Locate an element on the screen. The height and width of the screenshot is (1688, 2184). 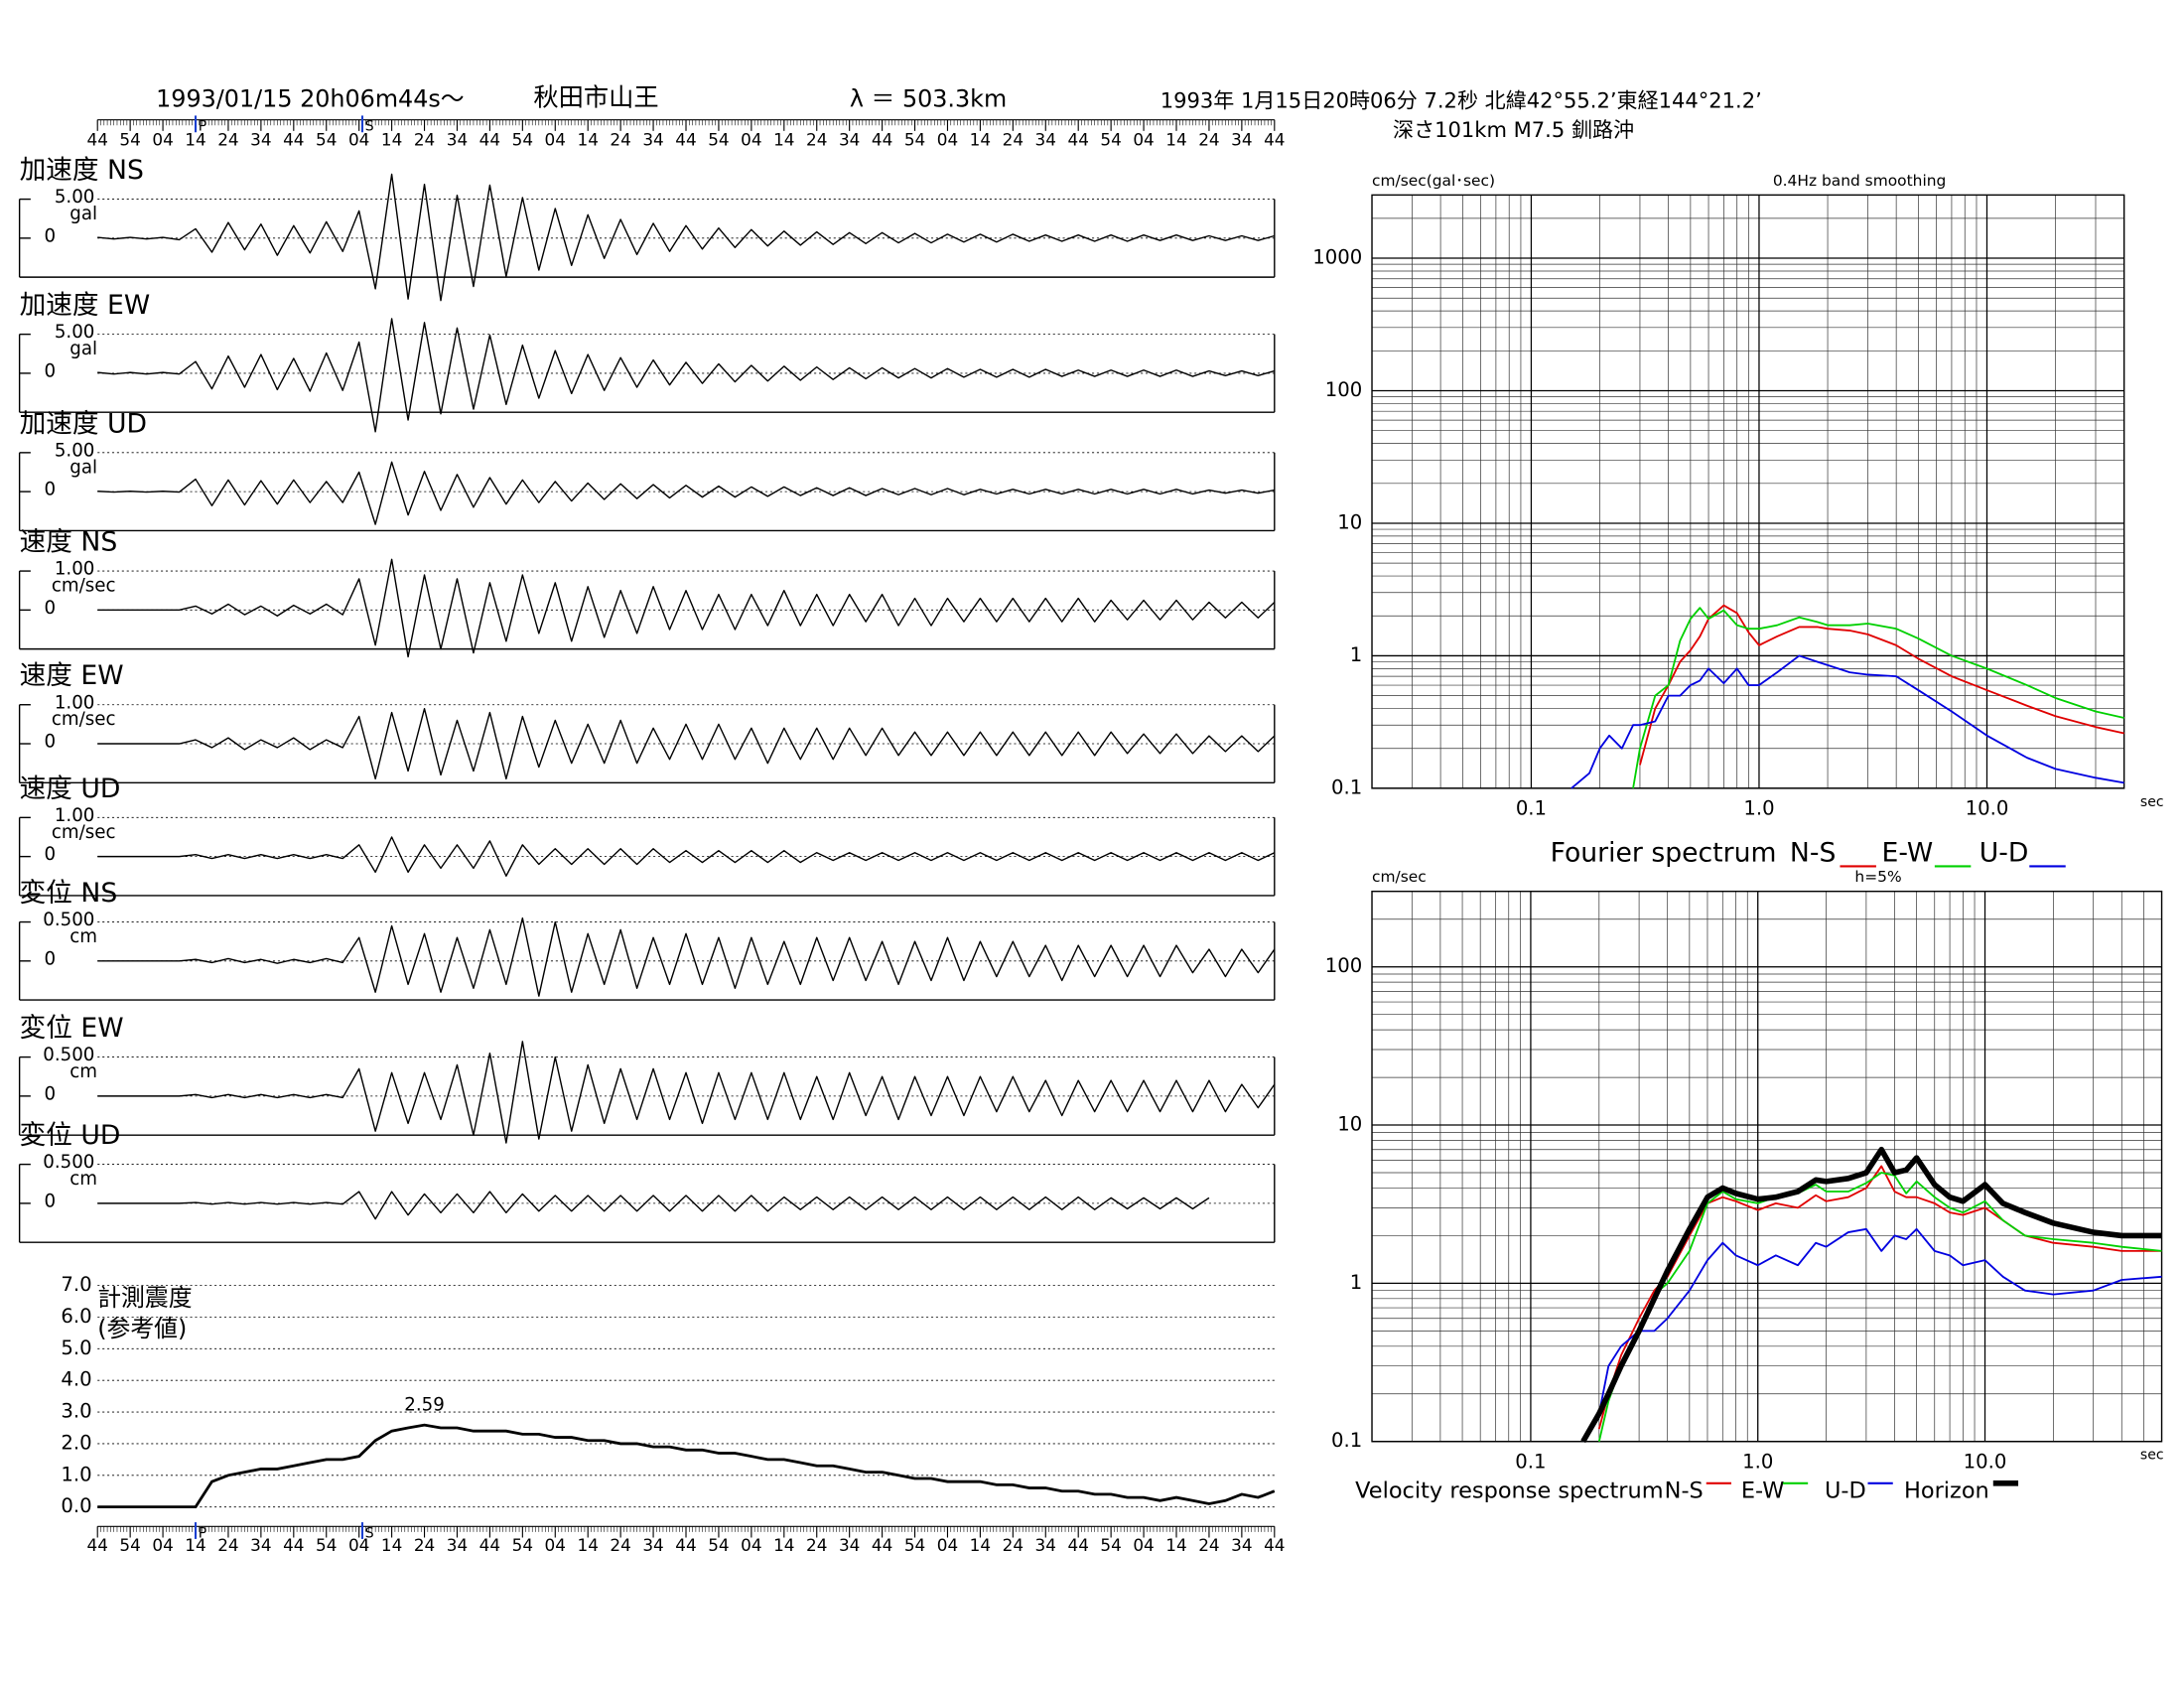
y-tick-label: 1.00 is located at coordinates (75, 569).